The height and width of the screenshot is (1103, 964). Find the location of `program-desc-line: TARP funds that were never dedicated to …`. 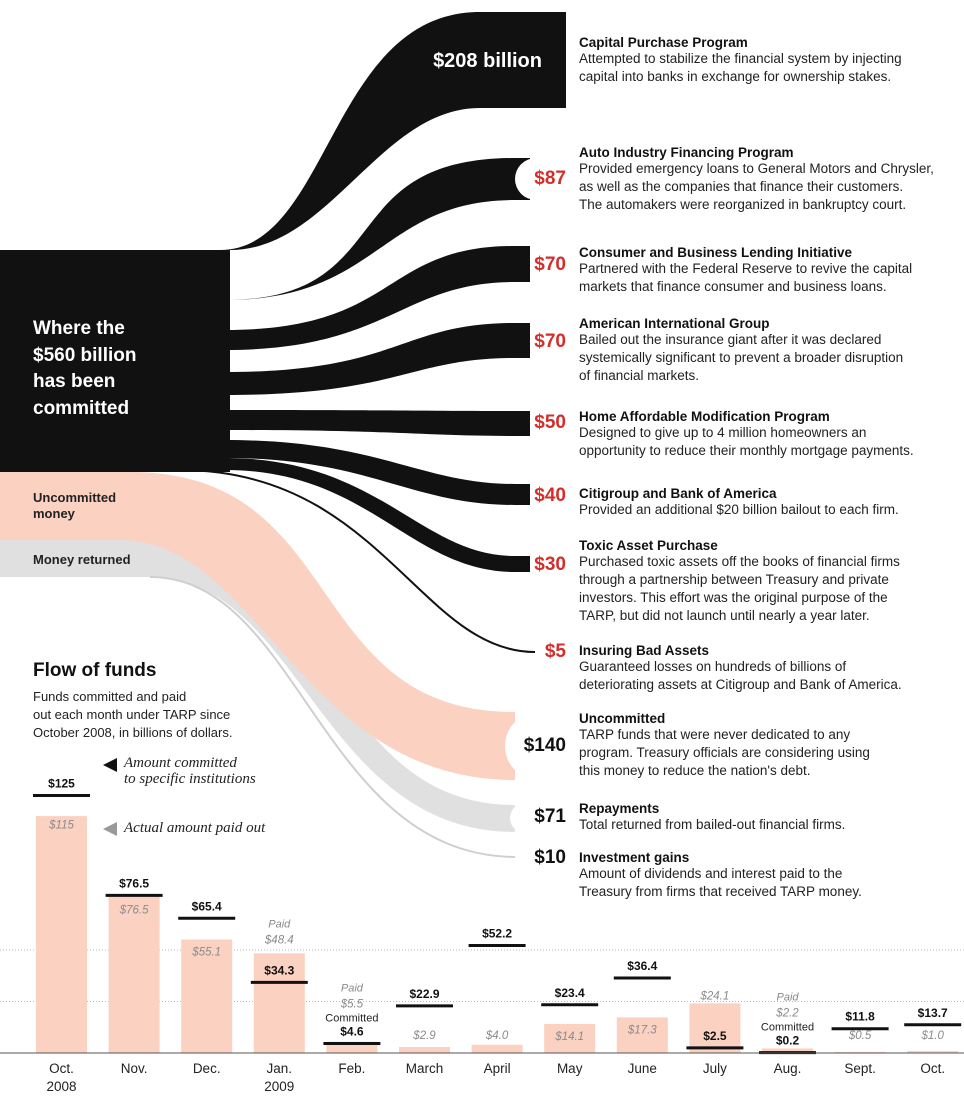

program-desc-line: TARP funds that were never dedicated to … is located at coordinates (715, 734).